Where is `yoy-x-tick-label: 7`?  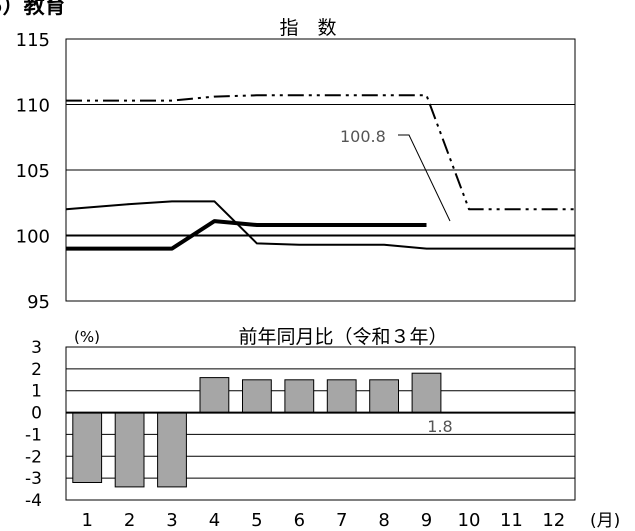
yoy-x-tick-label: 7 is located at coordinates (341, 520).